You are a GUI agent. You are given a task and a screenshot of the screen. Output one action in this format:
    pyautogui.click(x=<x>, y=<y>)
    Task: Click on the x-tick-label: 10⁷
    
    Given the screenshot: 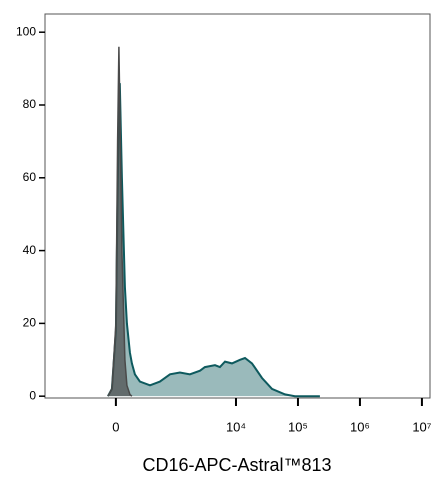 What is the action you would take?
    pyautogui.click(x=421, y=426)
    